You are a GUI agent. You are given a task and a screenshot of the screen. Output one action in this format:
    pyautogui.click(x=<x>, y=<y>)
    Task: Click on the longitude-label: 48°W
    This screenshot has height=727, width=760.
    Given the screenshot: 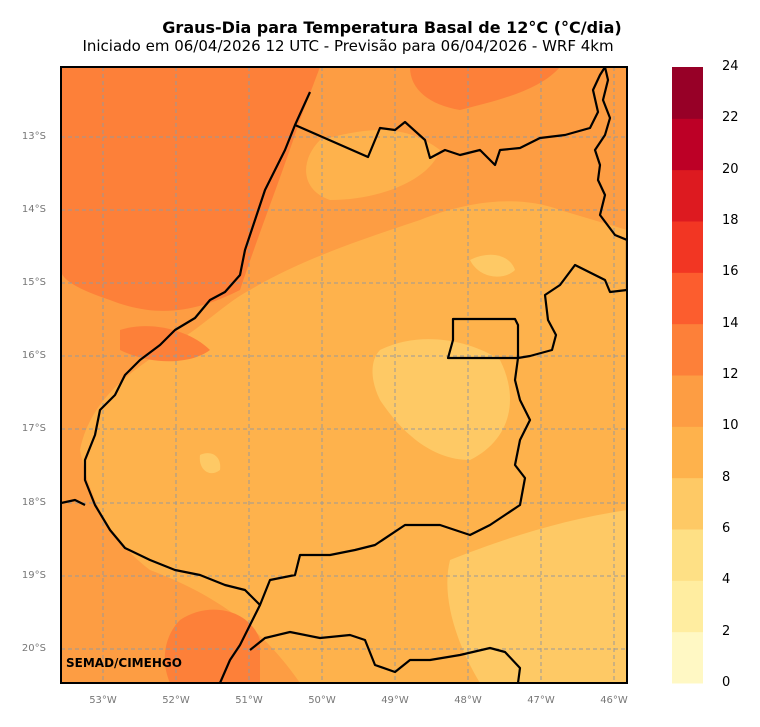 What is the action you would take?
    pyautogui.click(x=468, y=700)
    